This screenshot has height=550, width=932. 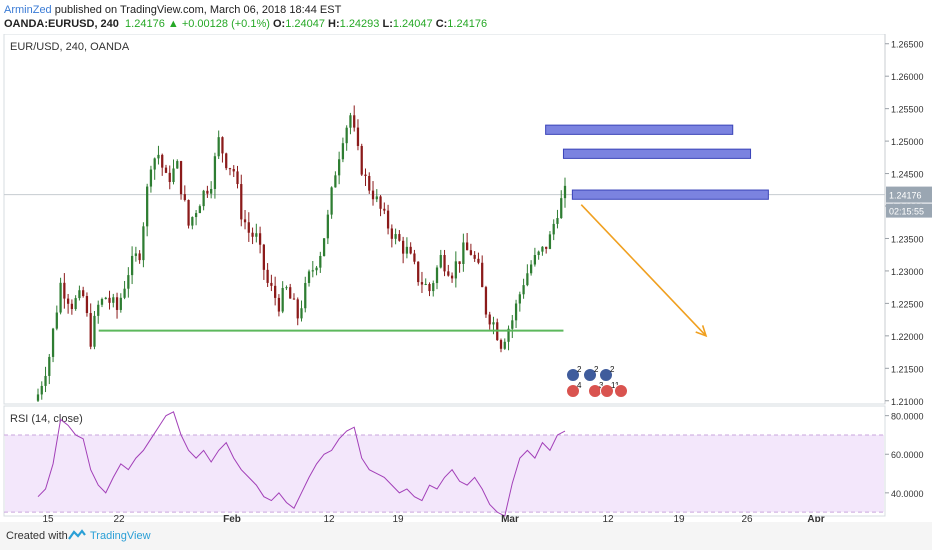 I want to click on price-tick-label: 1.22500, so click(x=907, y=304).